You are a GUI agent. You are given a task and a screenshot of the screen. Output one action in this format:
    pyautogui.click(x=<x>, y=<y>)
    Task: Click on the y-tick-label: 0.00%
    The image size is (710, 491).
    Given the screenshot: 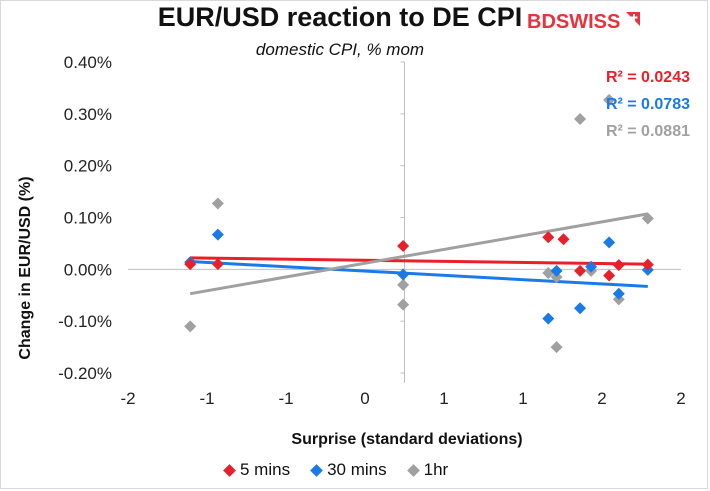 What is the action you would take?
    pyautogui.click(x=88, y=269)
    